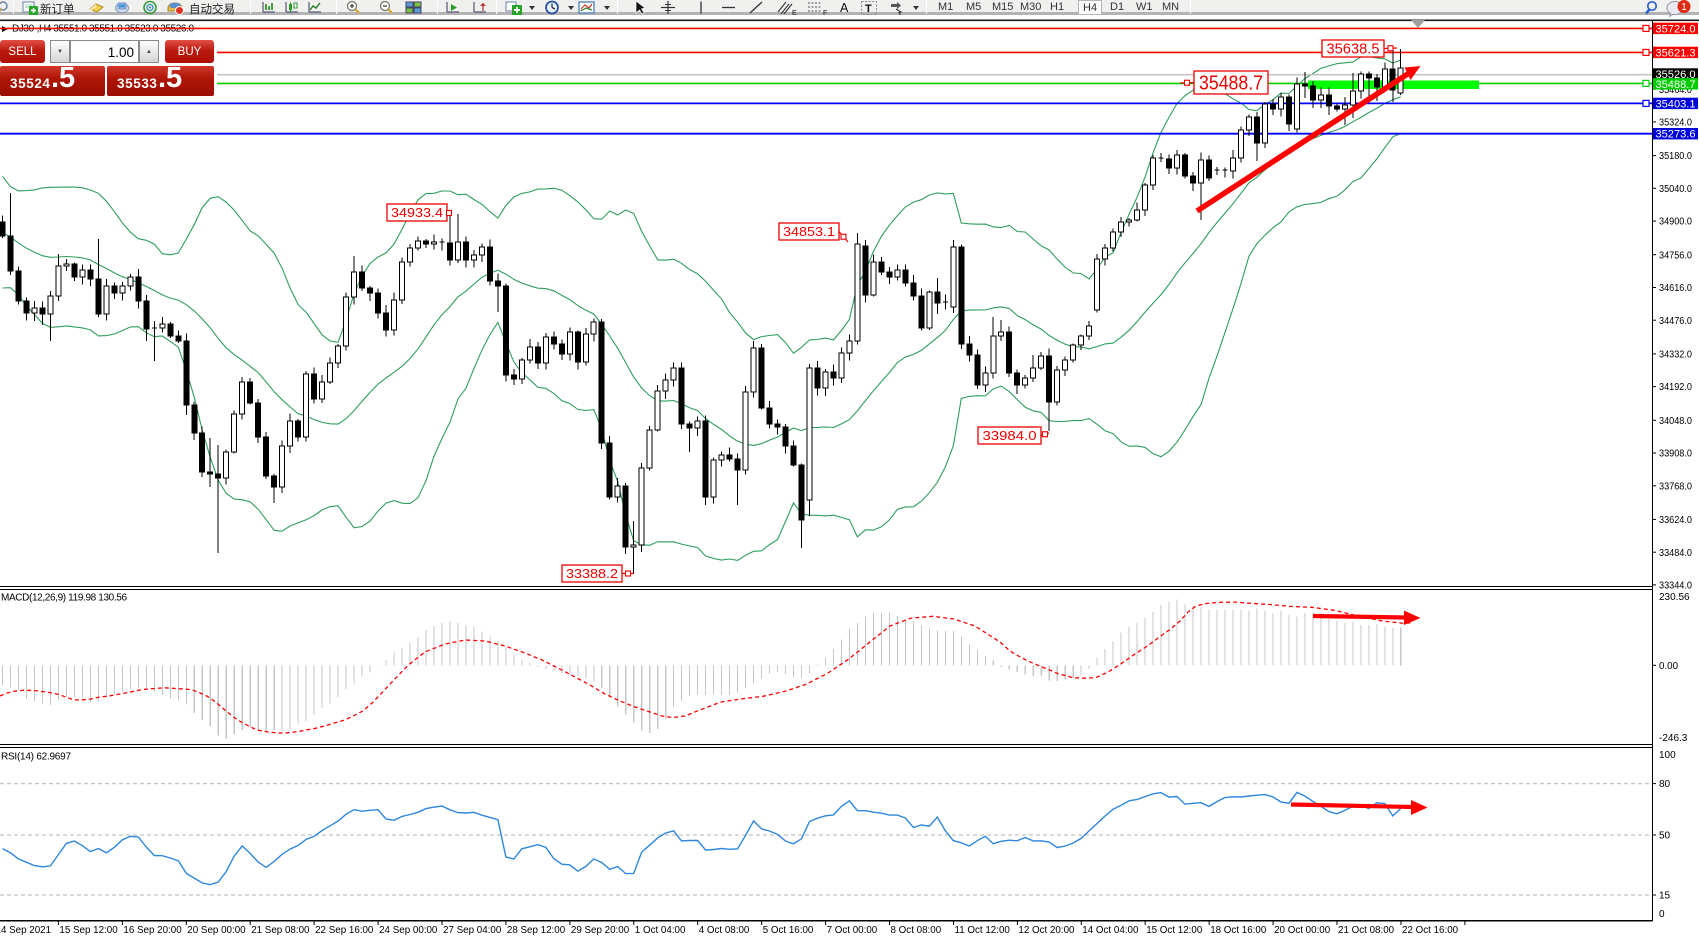  What do you see at coordinates (1668, 666) in the screenshot?
I see `svg-text: 0.00` at bounding box center [1668, 666].